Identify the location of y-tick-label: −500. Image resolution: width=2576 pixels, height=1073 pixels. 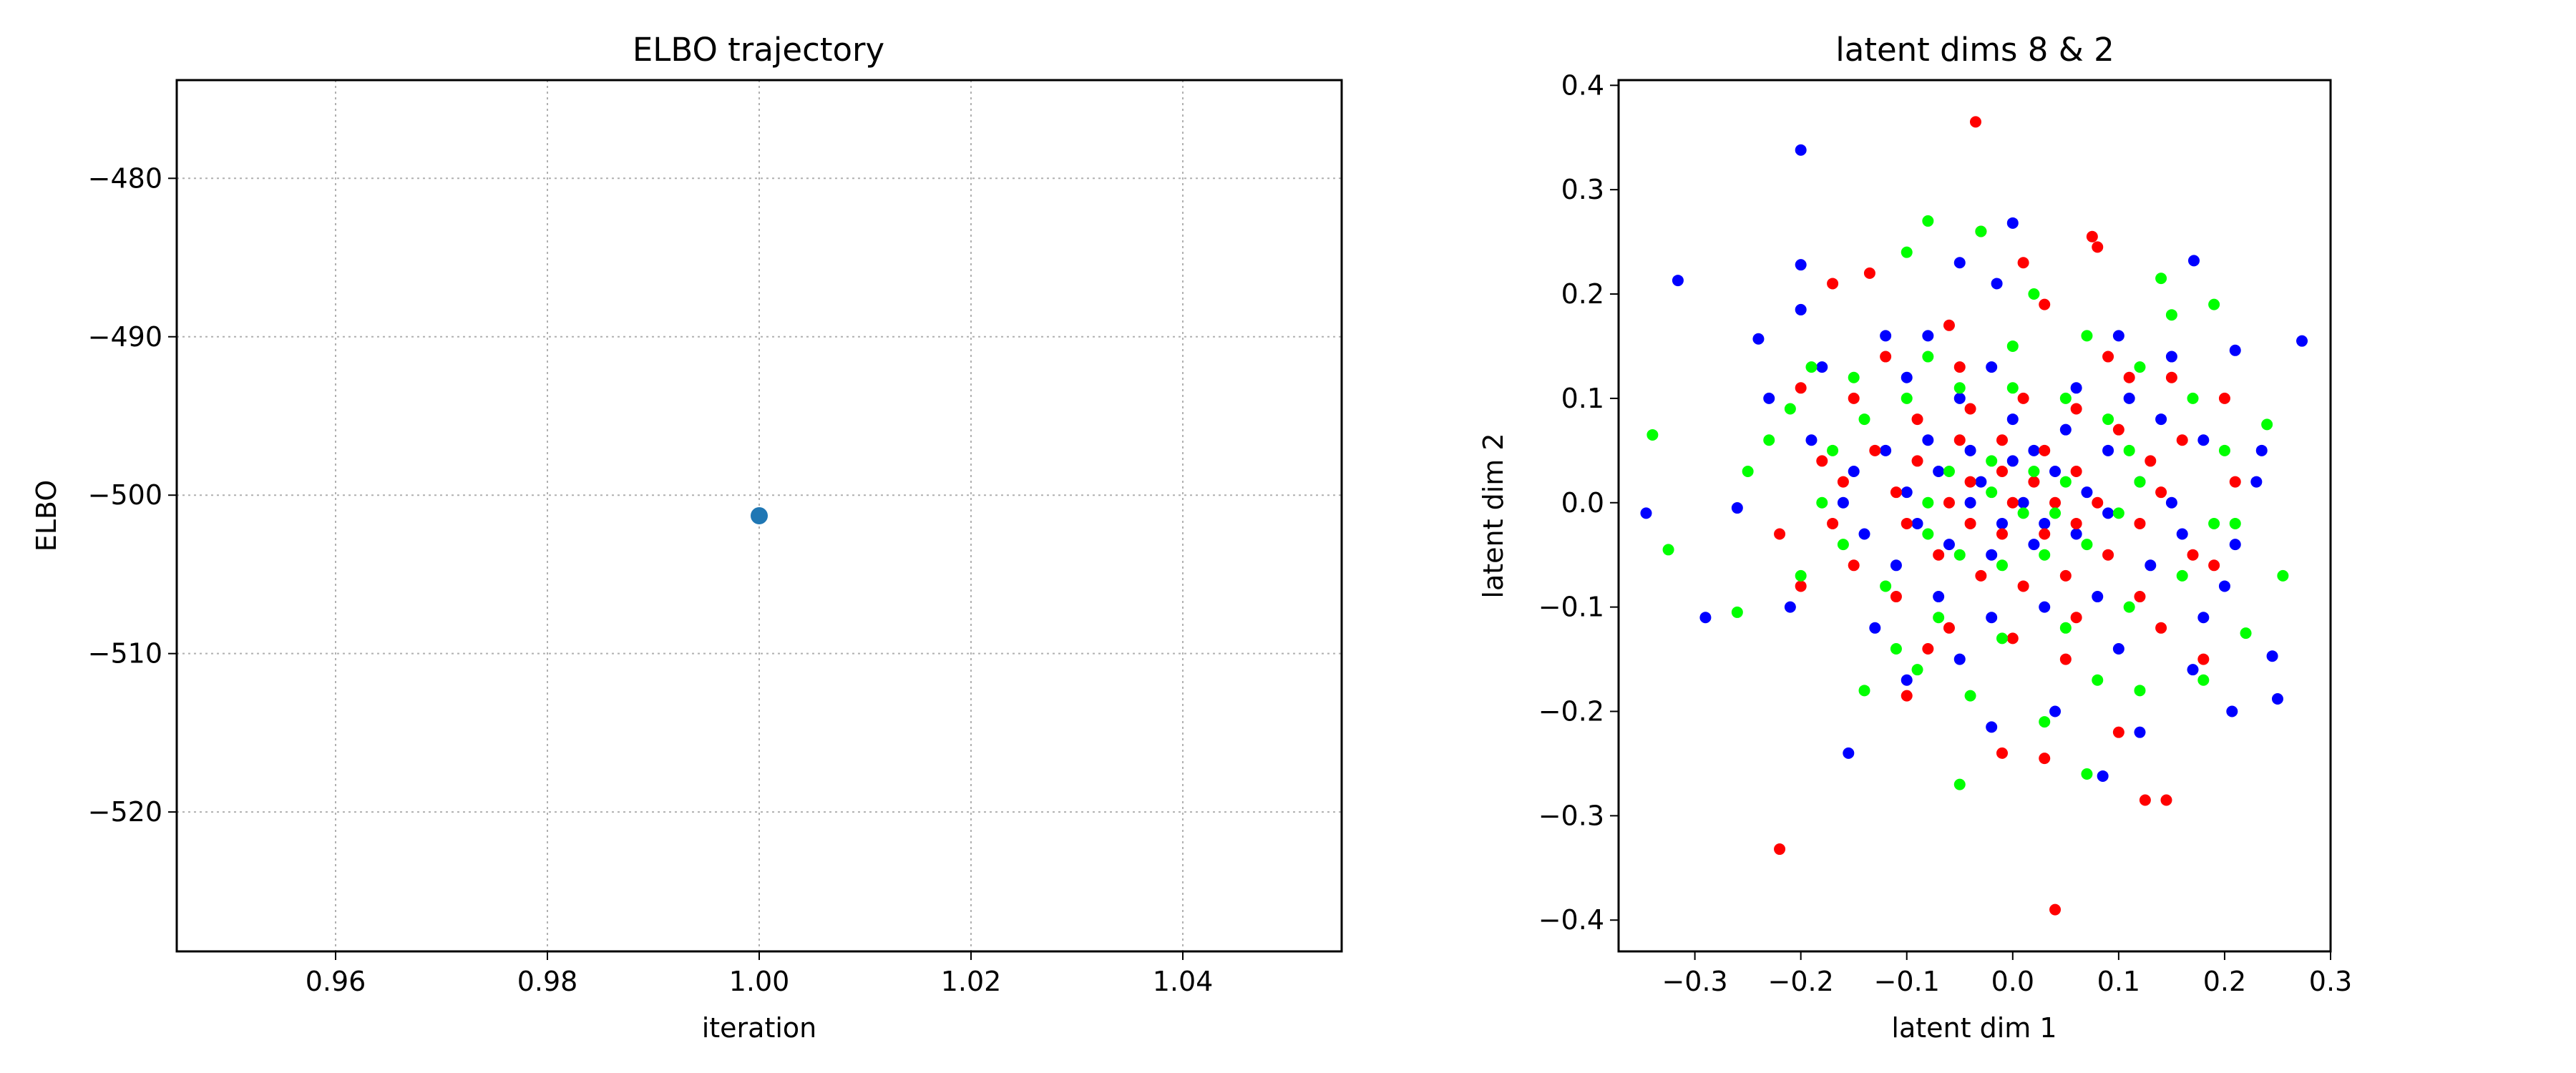
(125, 495).